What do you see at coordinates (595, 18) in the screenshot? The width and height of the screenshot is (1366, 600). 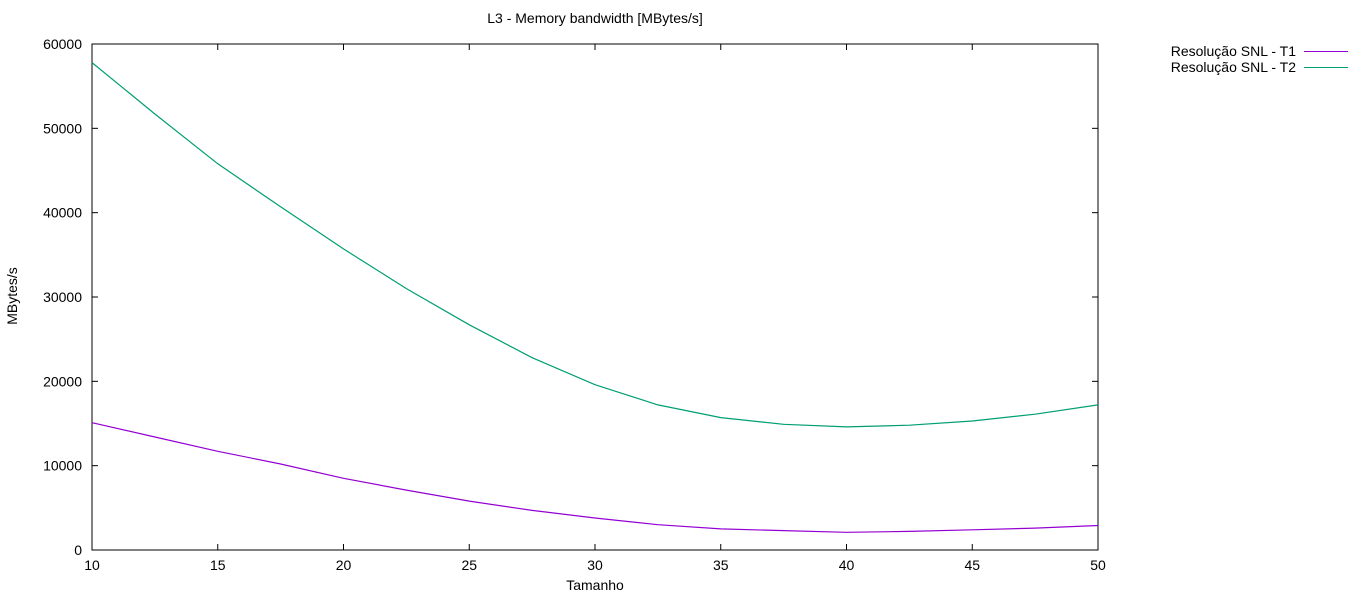 I see `chart-title: L3 - Memory bandwidth [MBytes/s]` at bounding box center [595, 18].